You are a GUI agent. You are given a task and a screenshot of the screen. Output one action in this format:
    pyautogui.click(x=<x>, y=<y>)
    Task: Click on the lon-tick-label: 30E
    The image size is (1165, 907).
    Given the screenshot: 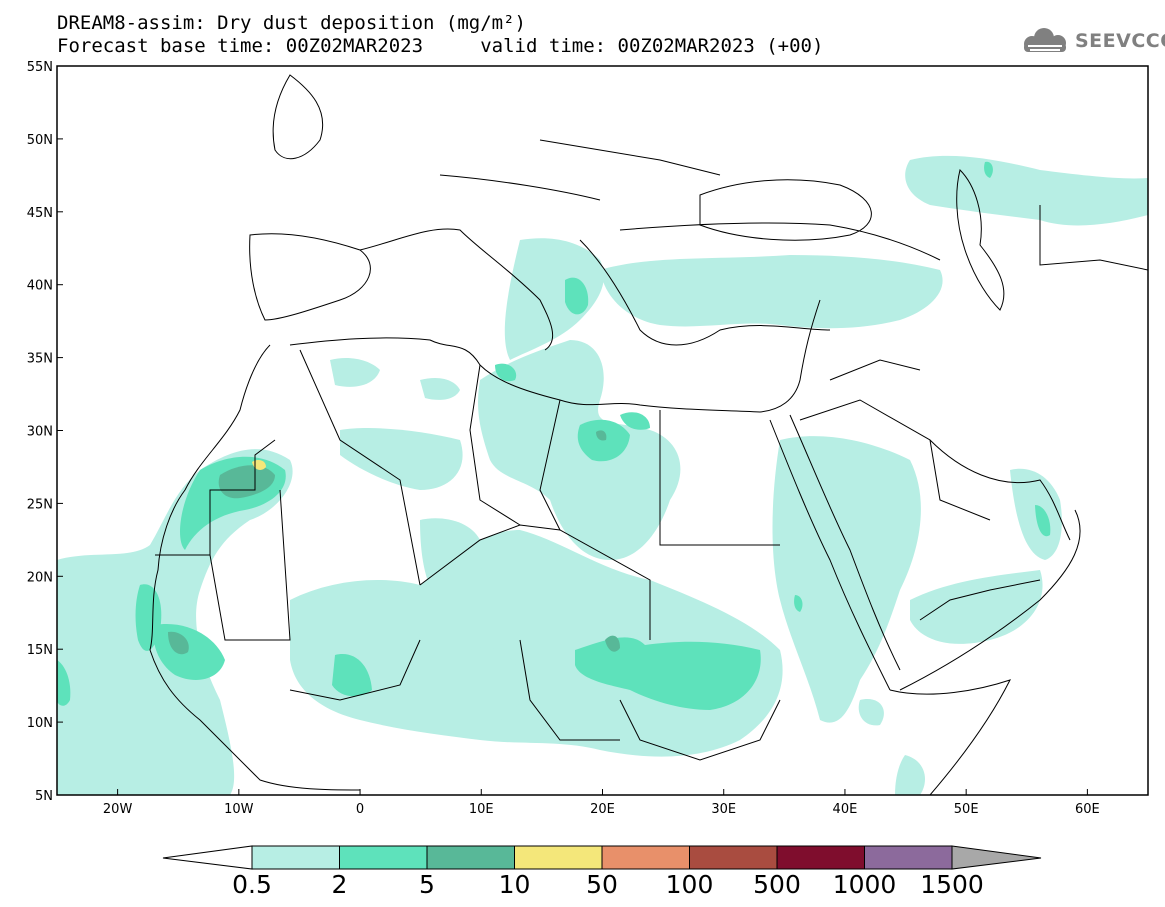 What is the action you would take?
    pyautogui.click(x=723, y=809)
    